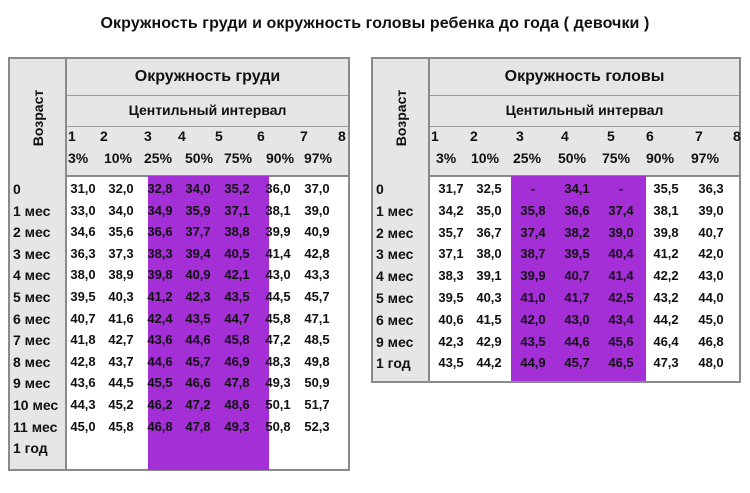  I want to click on age-label: 0, so click(17, 189).